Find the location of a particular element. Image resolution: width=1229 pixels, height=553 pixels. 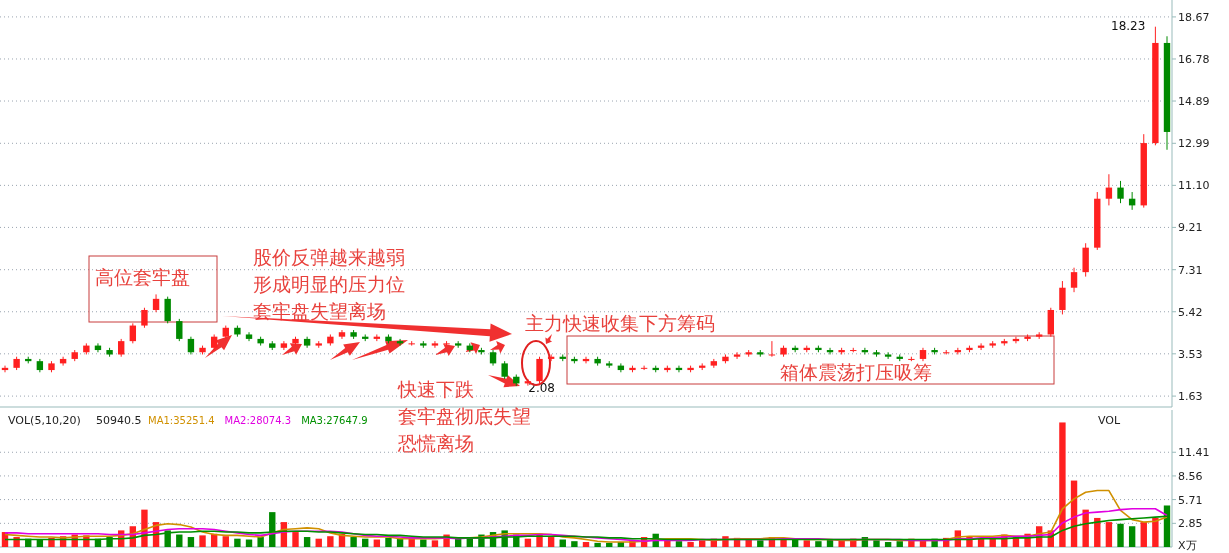

annotation: 股价反弹越来越弱 is located at coordinates (329, 257).